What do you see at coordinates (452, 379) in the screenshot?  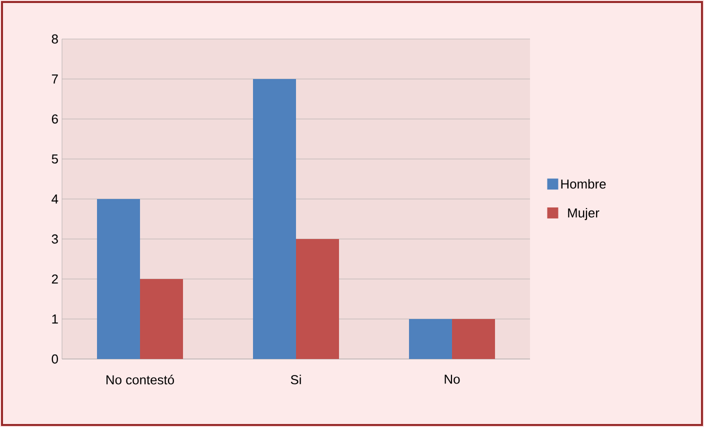 I see `x-tick-label: No` at bounding box center [452, 379].